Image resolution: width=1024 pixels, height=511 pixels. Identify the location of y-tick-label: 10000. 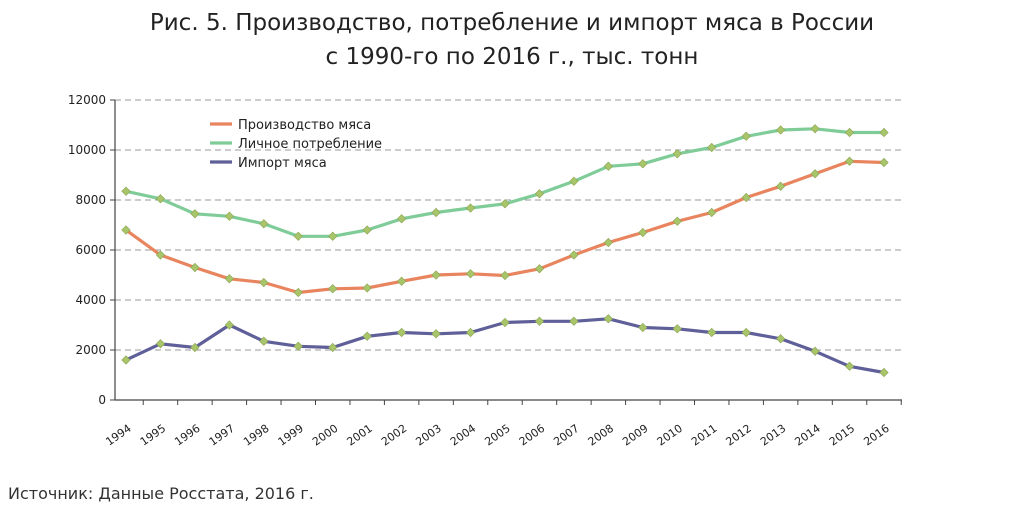
(87, 150).